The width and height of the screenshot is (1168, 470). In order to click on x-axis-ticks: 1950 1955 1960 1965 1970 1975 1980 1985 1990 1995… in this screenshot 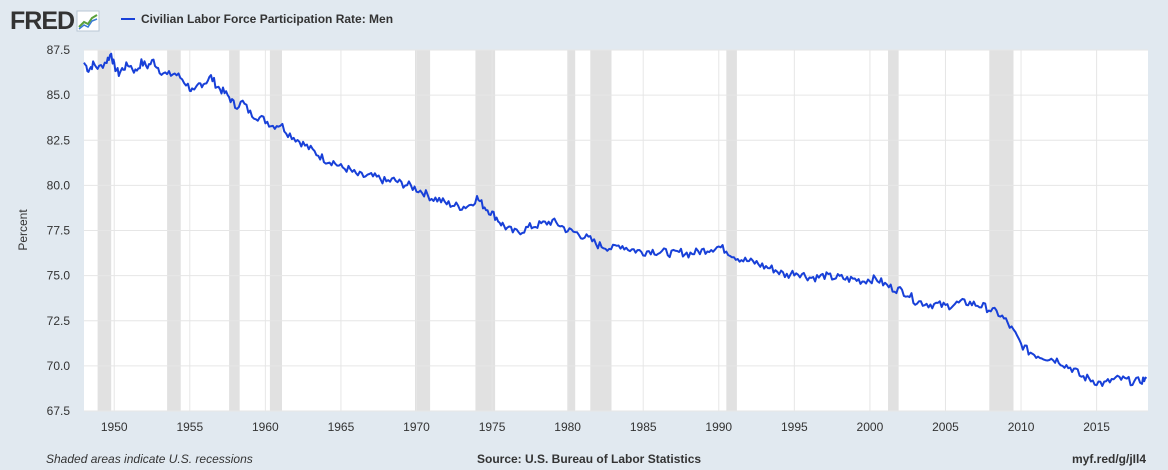, I will do `click(605, 427)`.